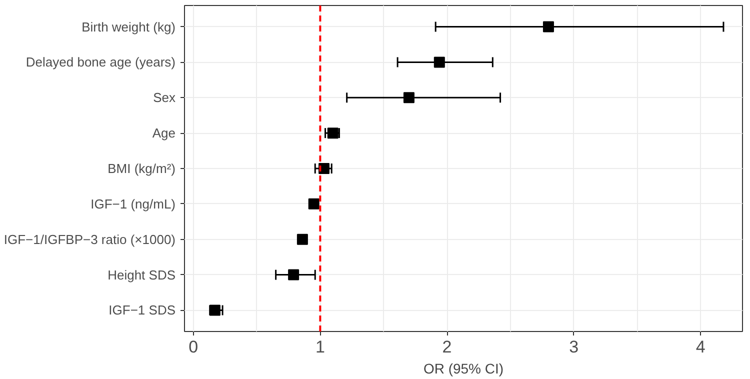 This screenshot has height=379, width=750. Describe the element at coordinates (101, 62) in the screenshot. I see `y-tick-label: Delayed bone age (years)` at that location.